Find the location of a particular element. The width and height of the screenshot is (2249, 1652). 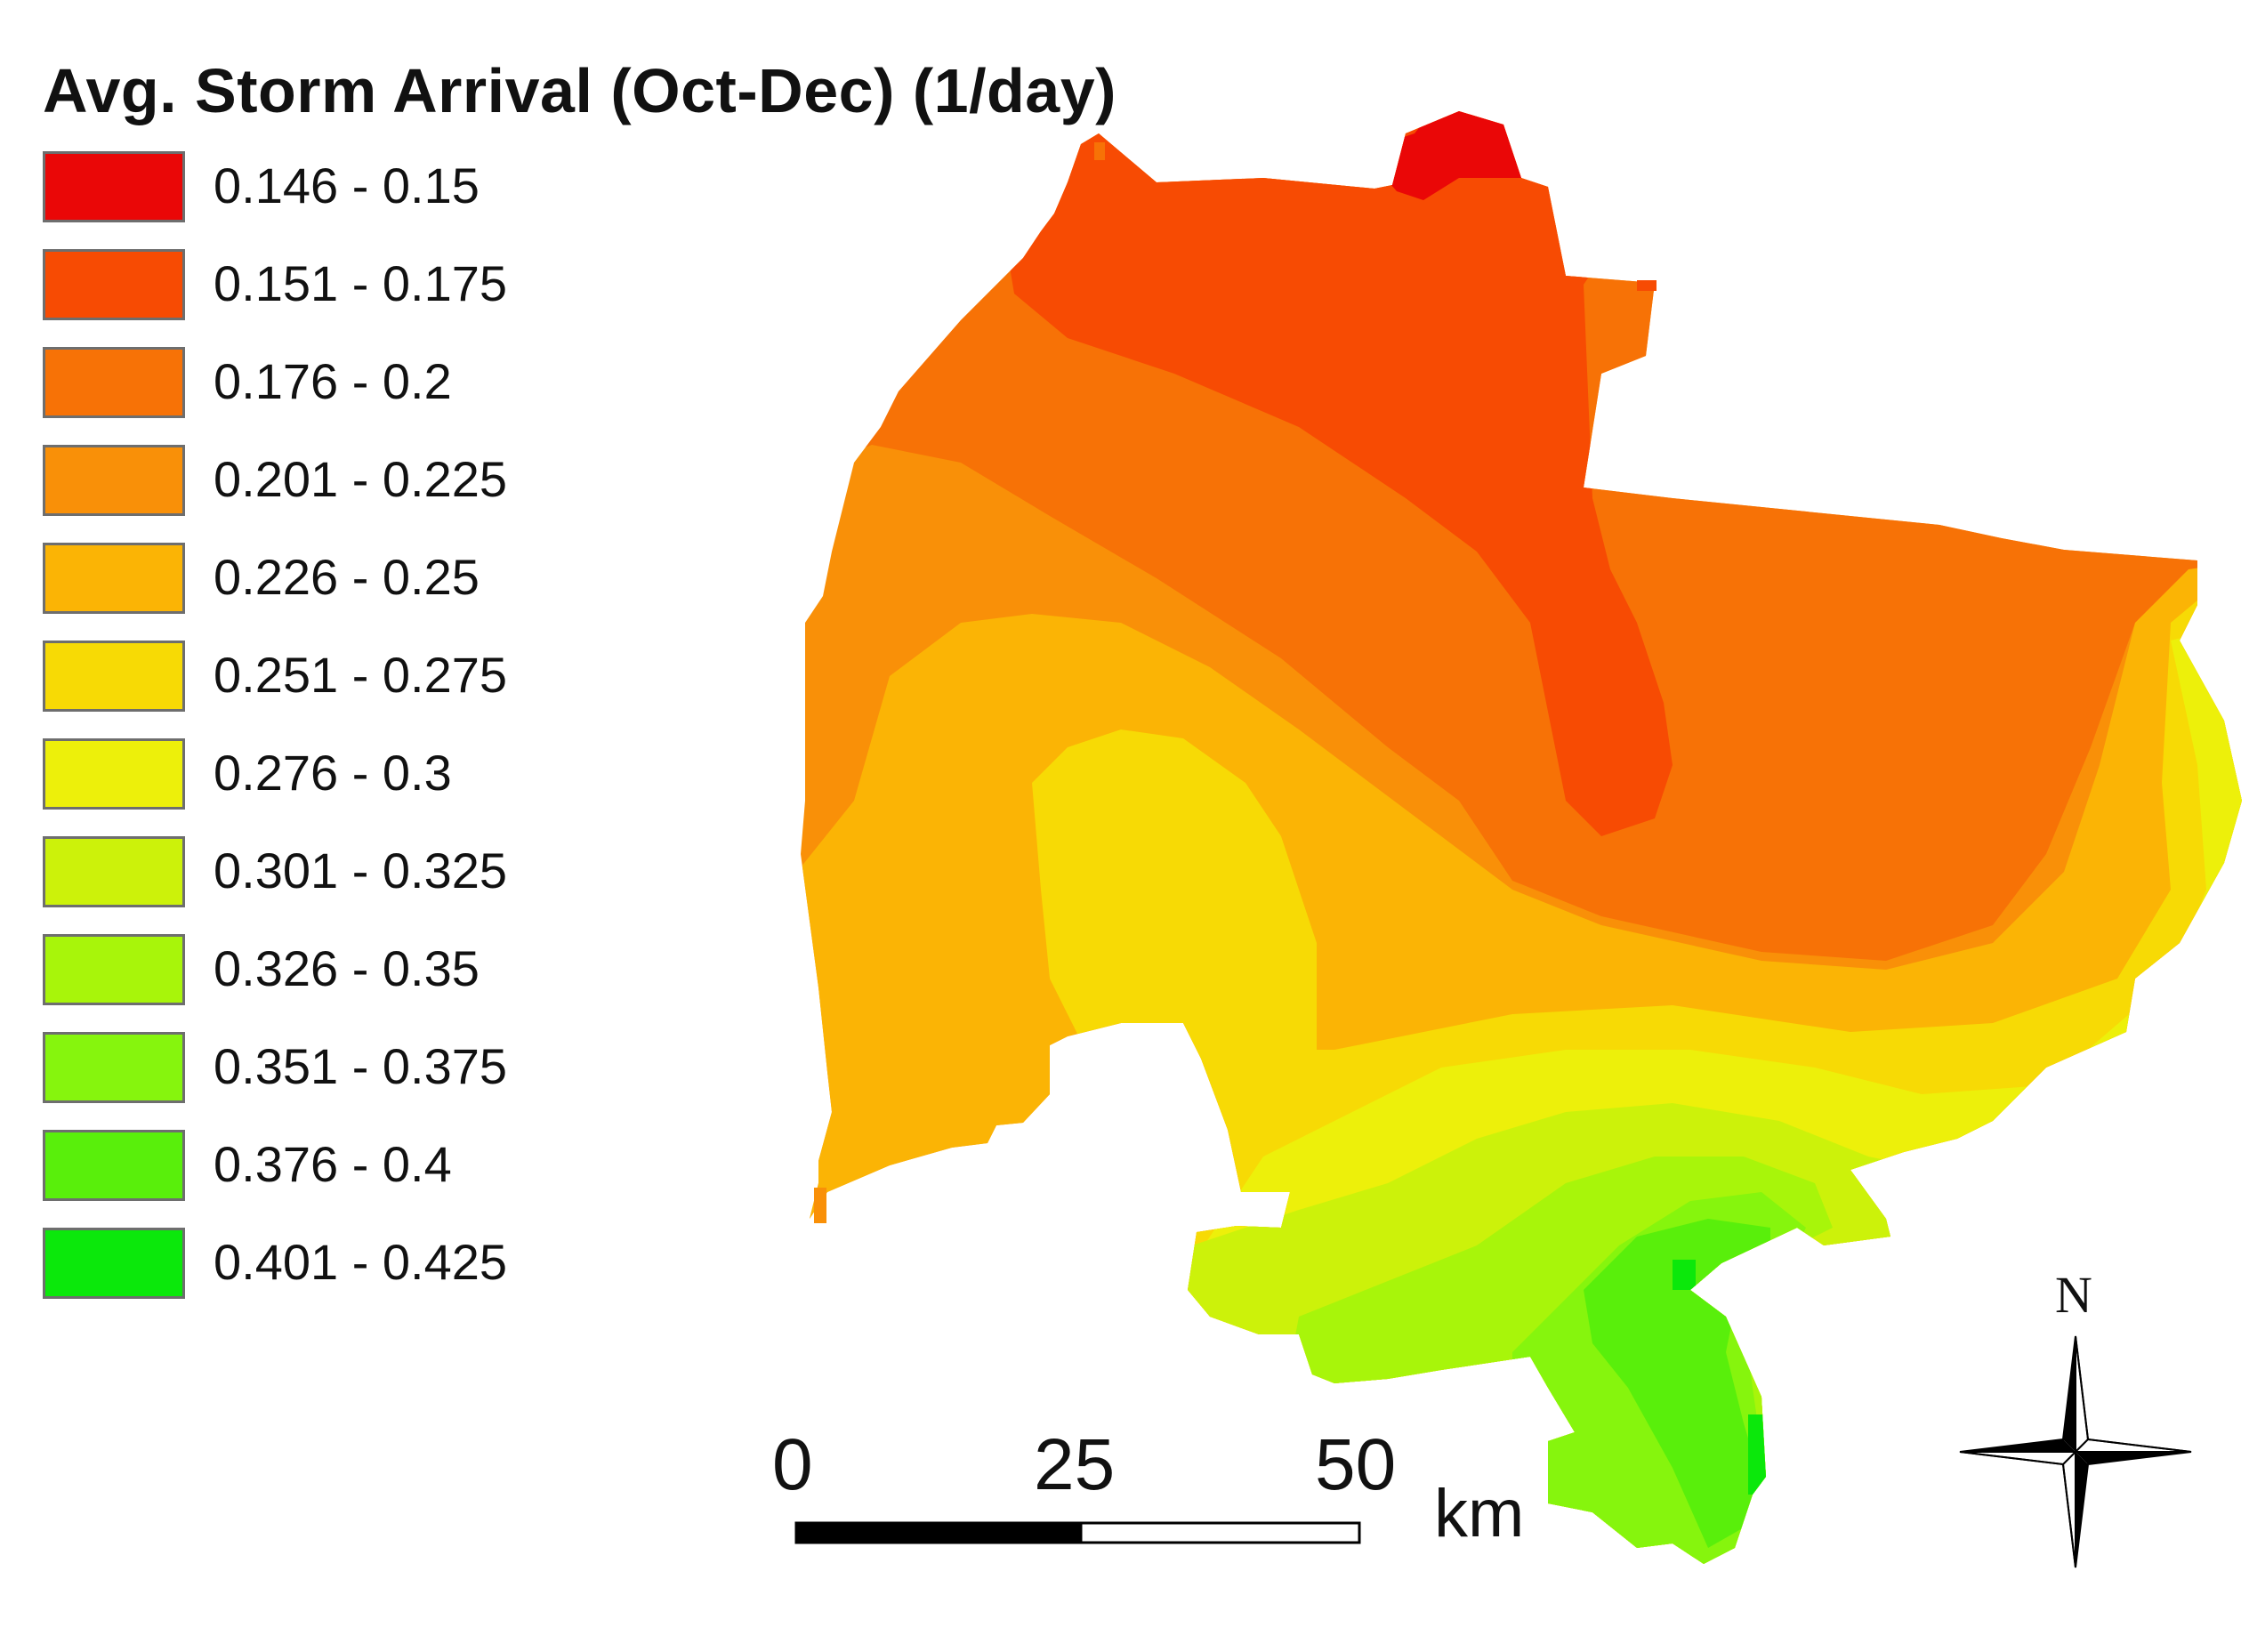

legend-label: 0.201 - 0.225 is located at coordinates (361, 479).